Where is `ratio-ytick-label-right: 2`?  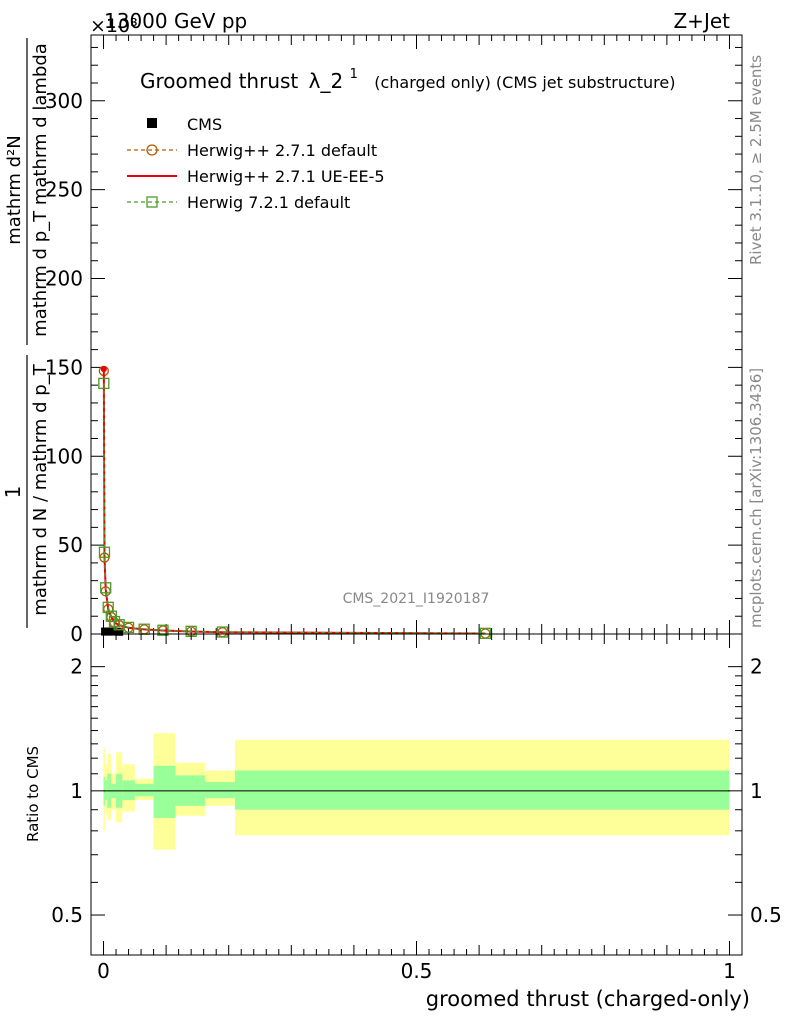
ratio-ytick-label-right: 2 is located at coordinates (756, 667).